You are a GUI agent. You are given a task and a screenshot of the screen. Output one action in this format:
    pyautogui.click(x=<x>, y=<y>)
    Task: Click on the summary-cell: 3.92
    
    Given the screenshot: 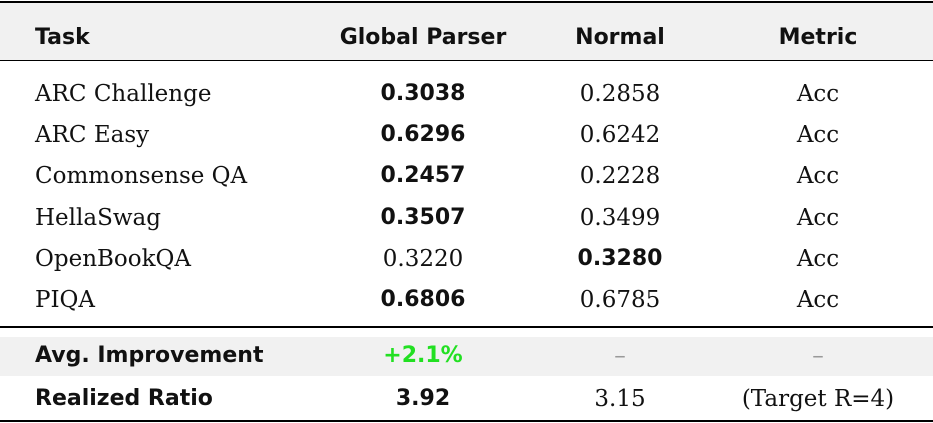 What is the action you would take?
    pyautogui.click(x=423, y=398)
    